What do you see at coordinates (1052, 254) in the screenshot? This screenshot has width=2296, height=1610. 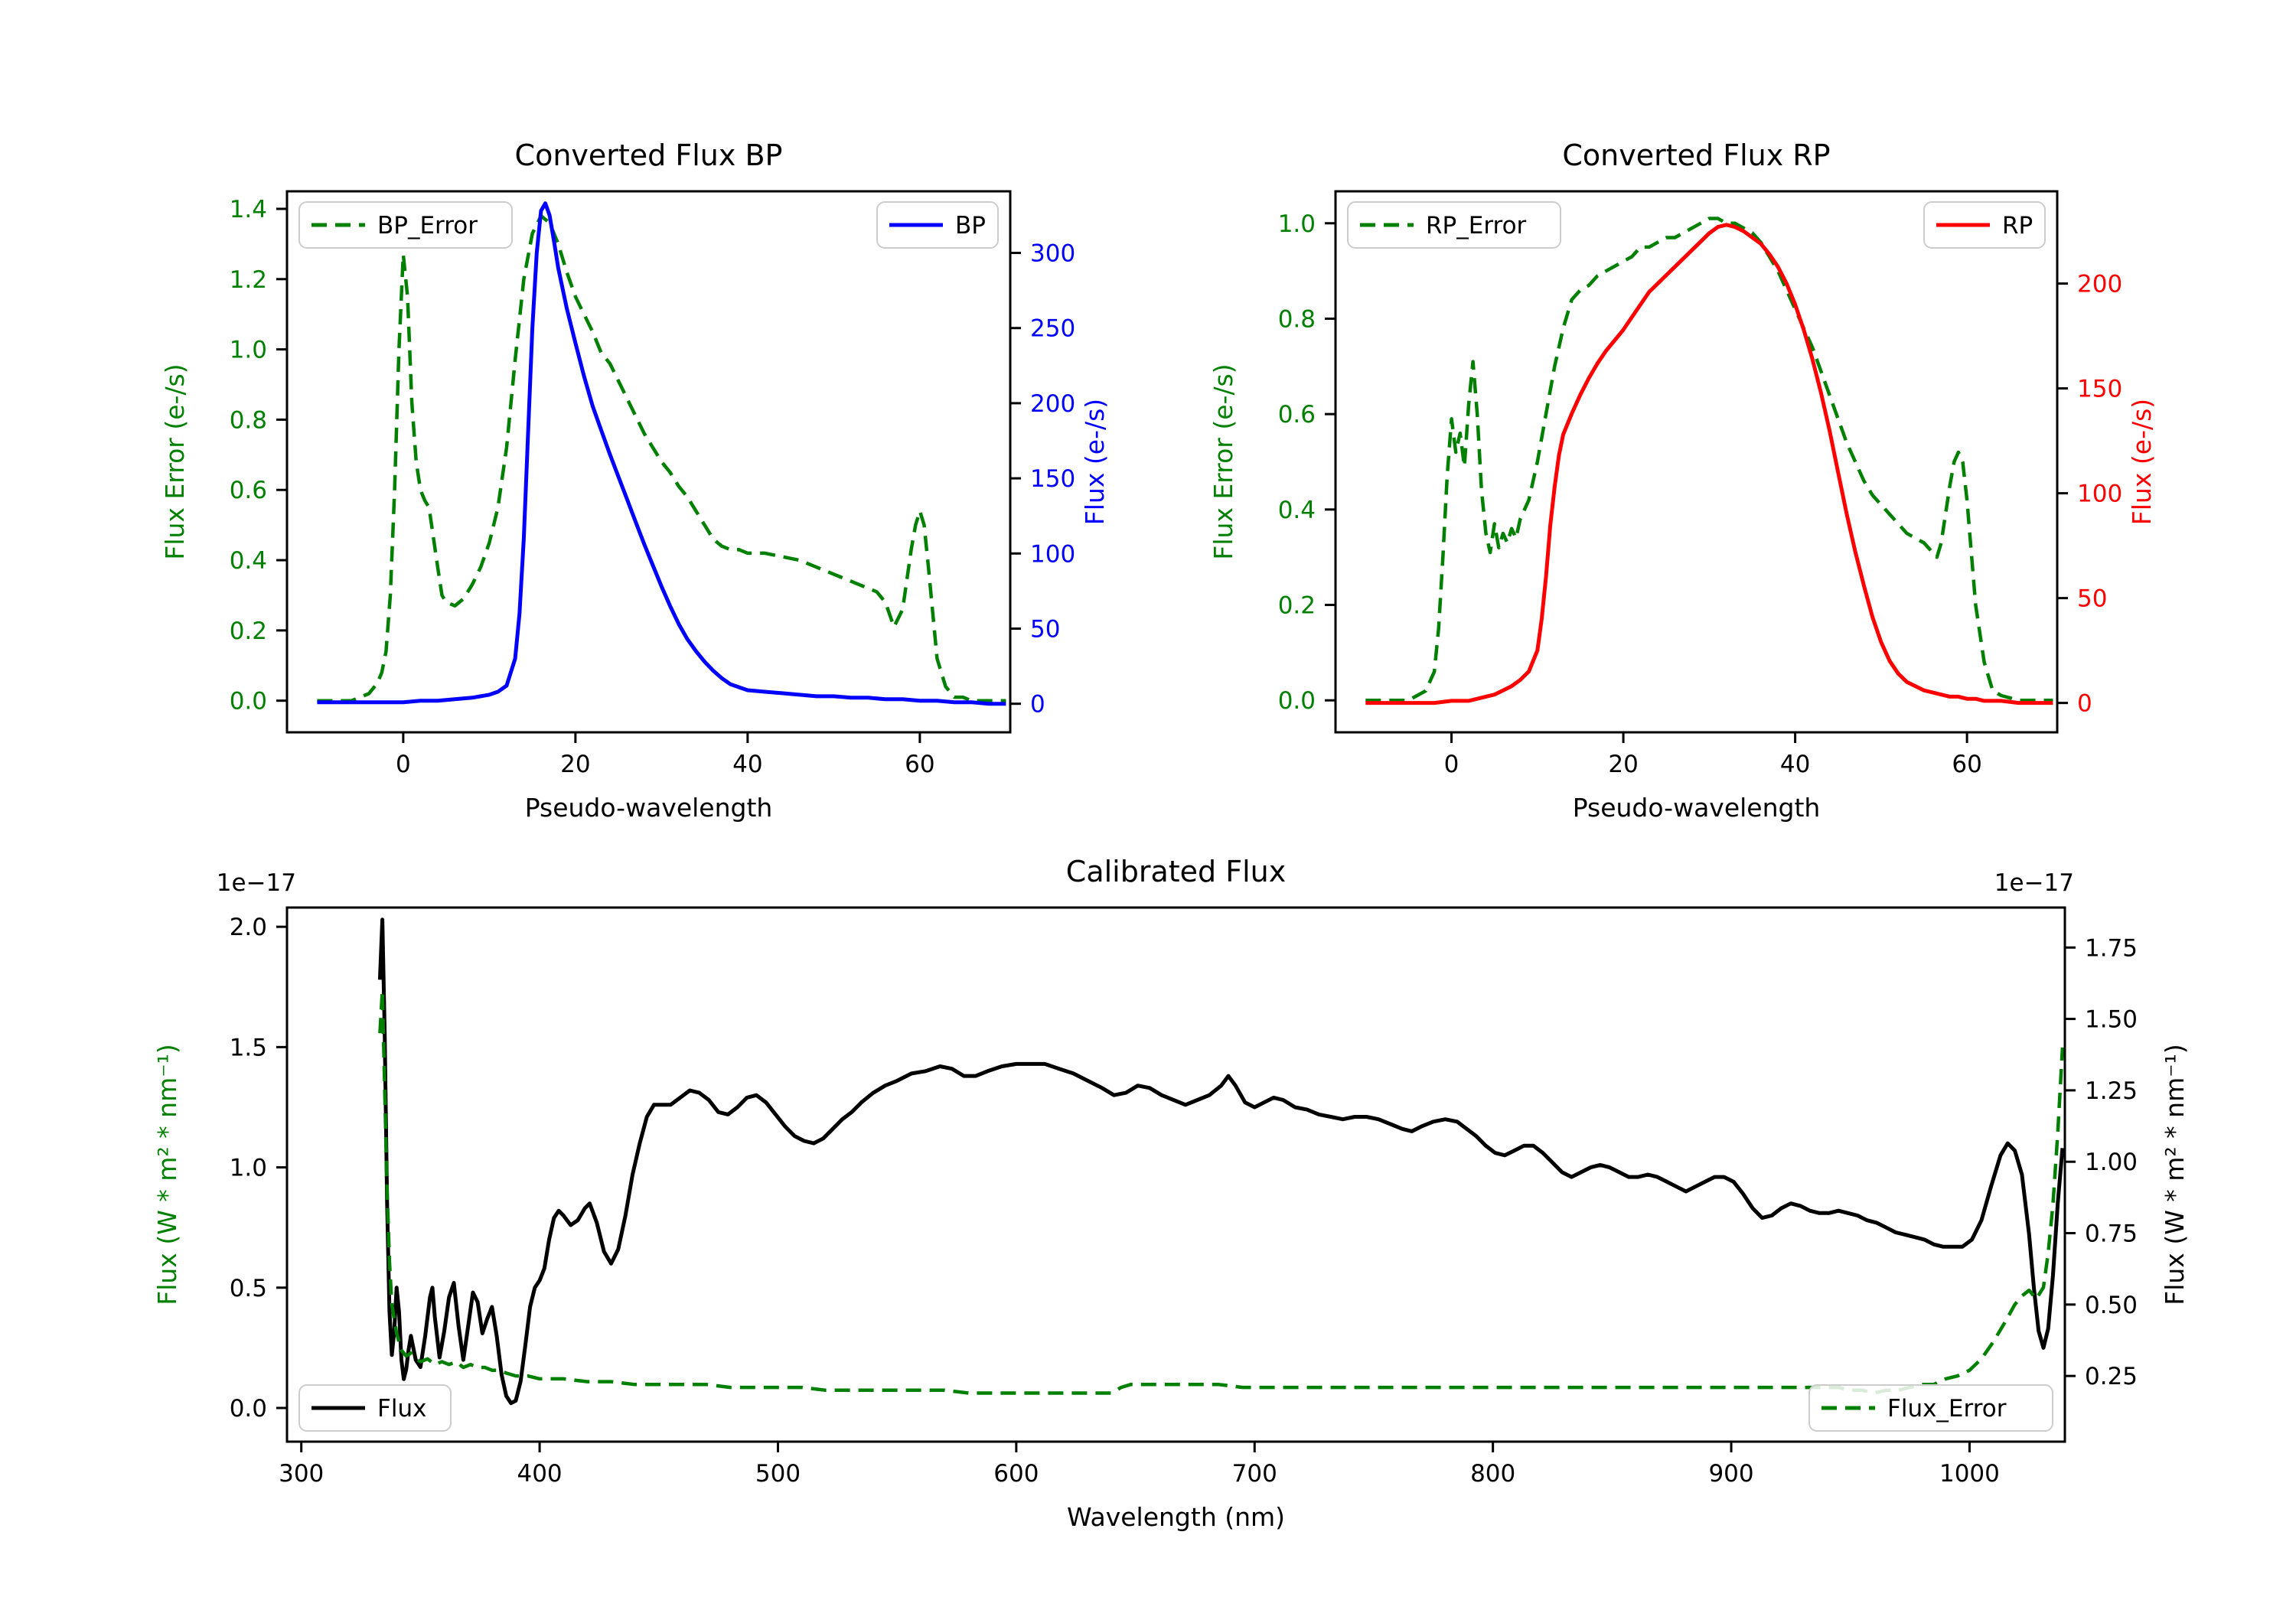 I see `right-y-tick-label: 300` at bounding box center [1052, 254].